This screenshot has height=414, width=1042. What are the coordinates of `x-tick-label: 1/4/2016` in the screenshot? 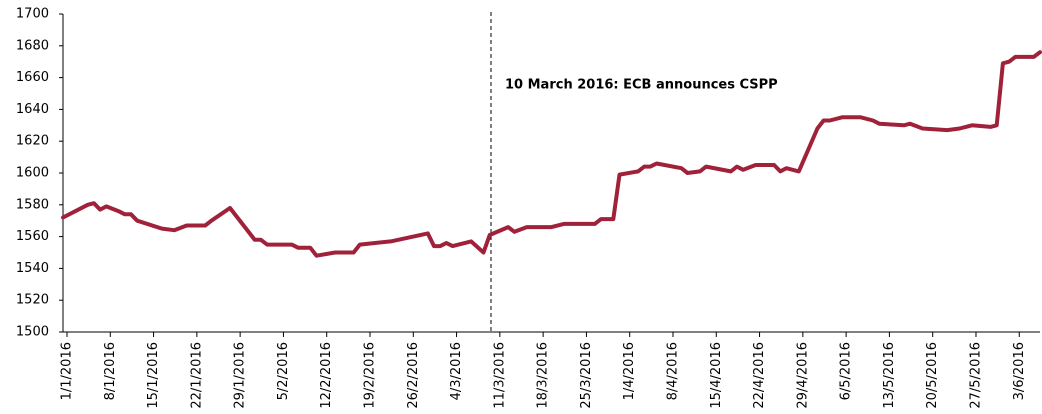 It's located at (629, 371).